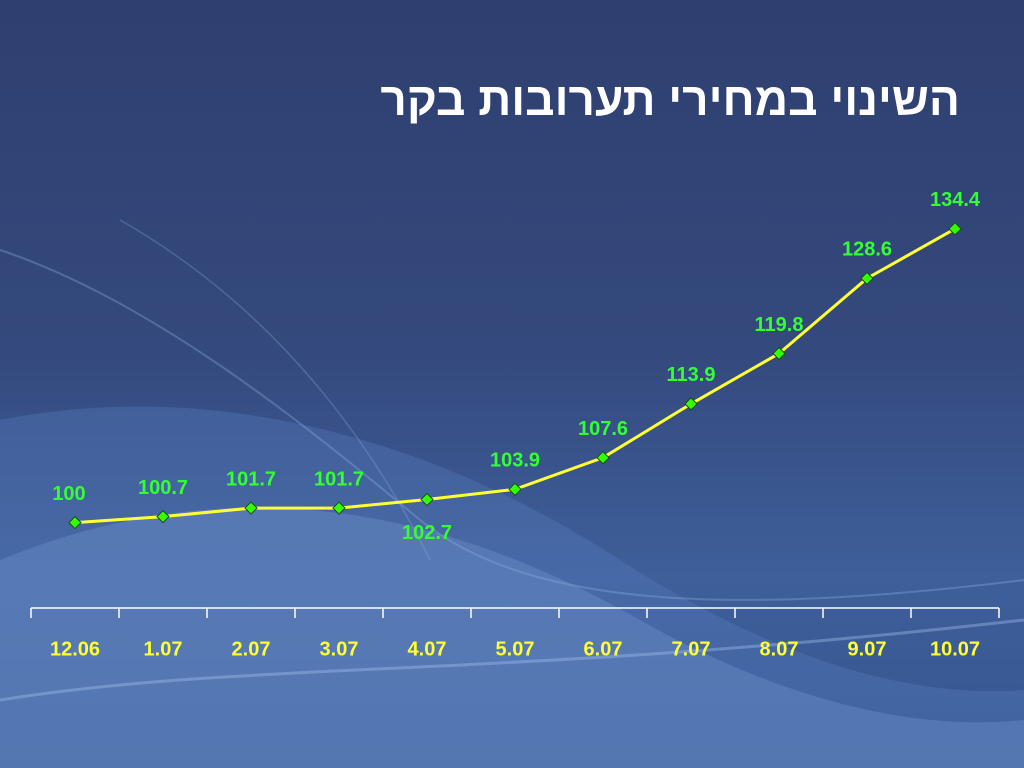 This screenshot has width=1024, height=768. Describe the element at coordinates (427, 649) in the screenshot. I see `x-tick-label: 4.07` at that location.